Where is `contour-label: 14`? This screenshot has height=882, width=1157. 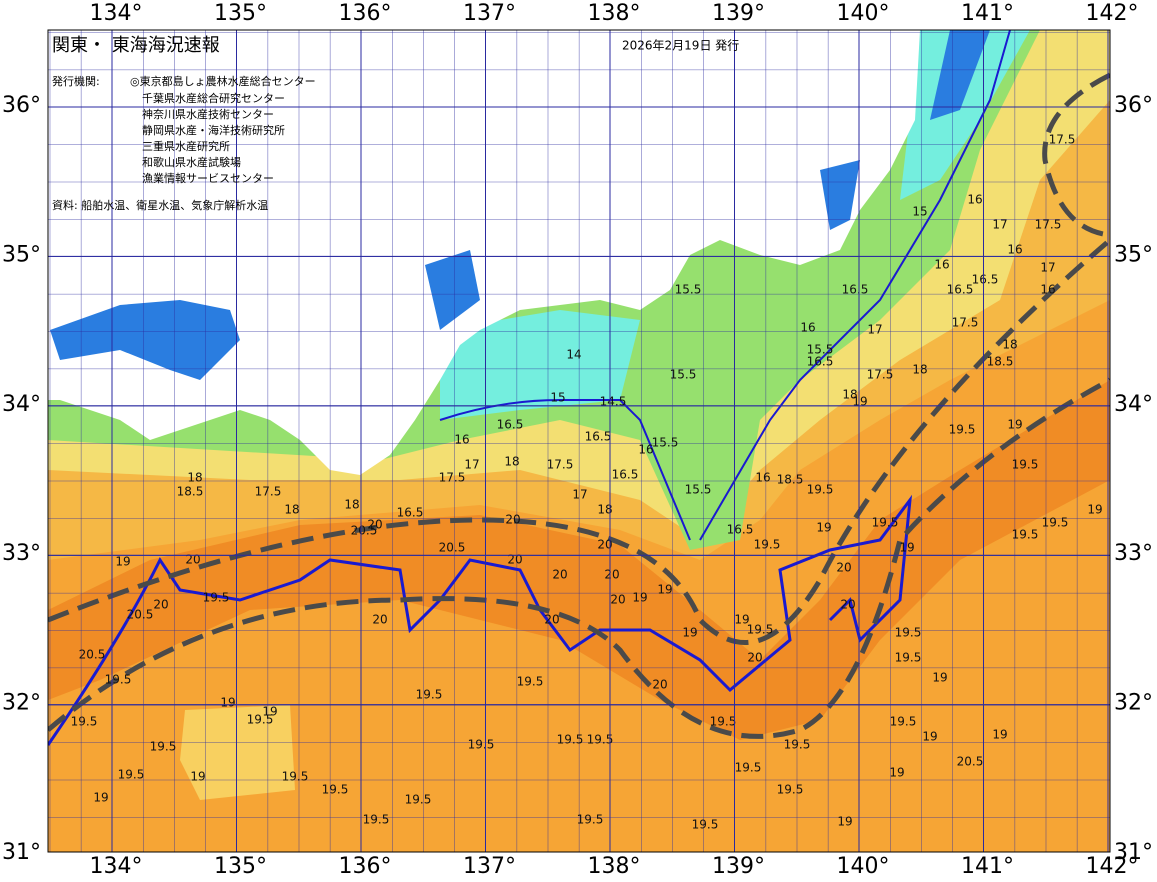
contour-label: 14 is located at coordinates (573, 355).